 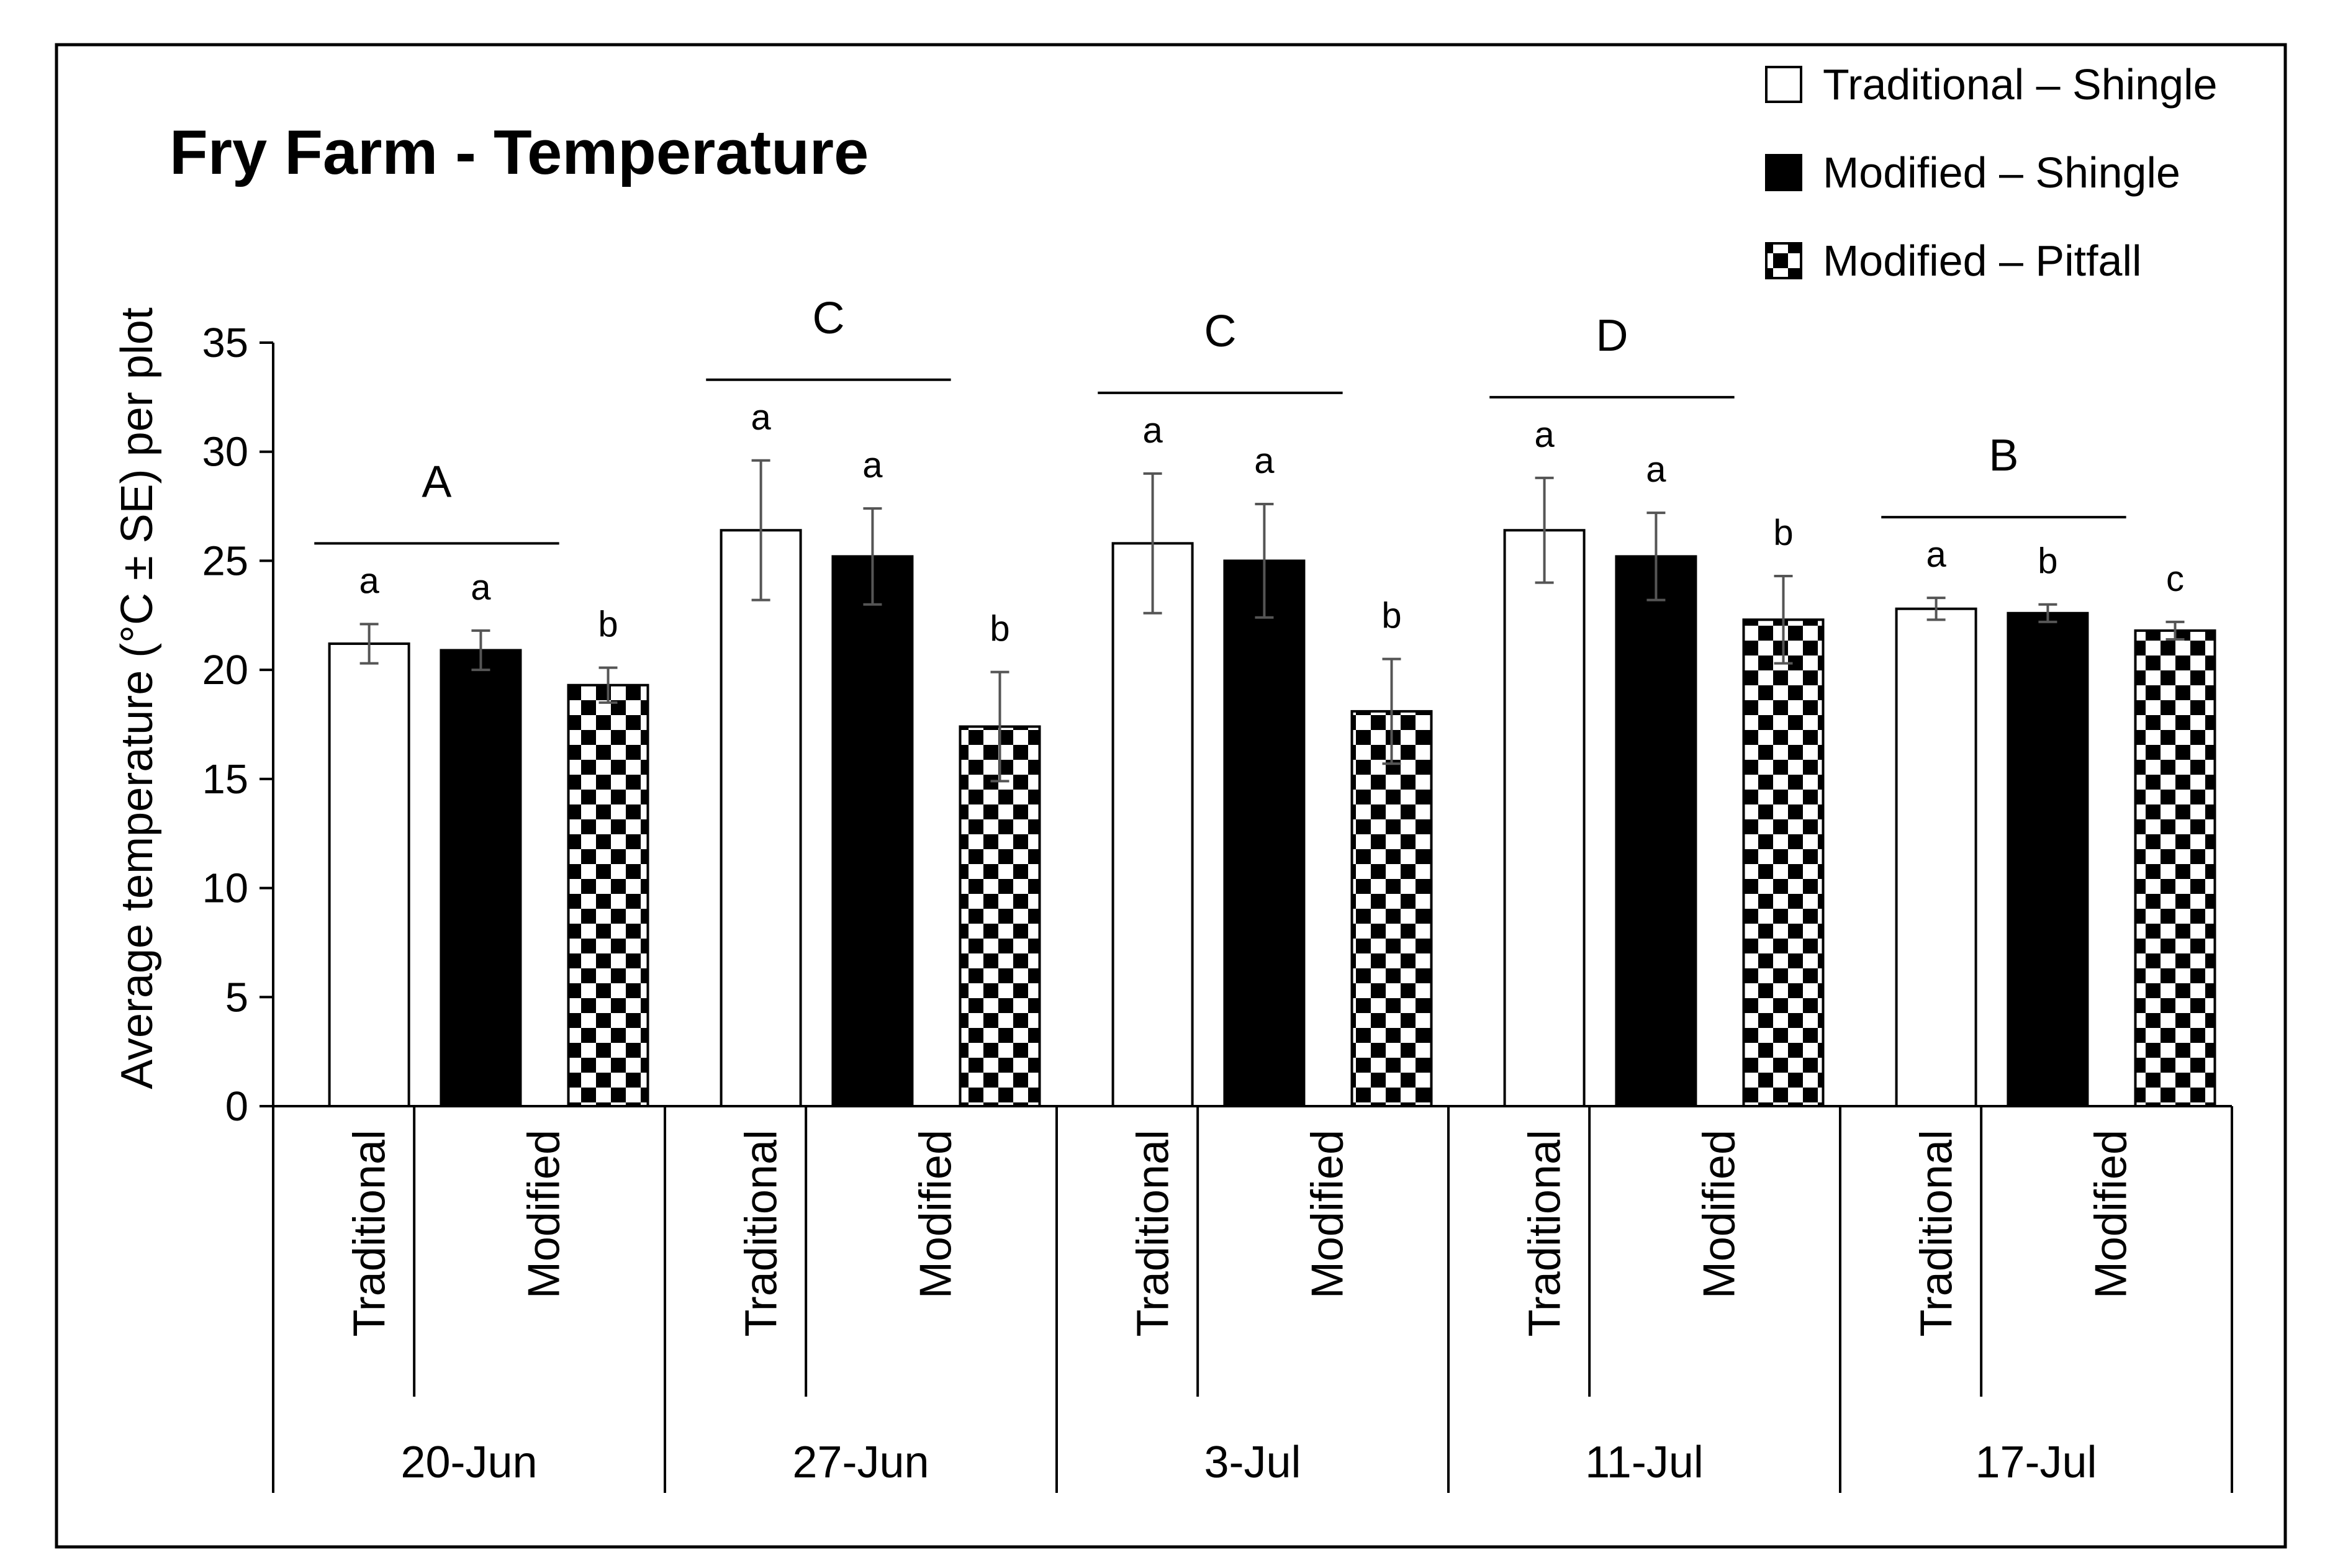 I want to click on date-label: 20-Jun, so click(x=468, y=1462).